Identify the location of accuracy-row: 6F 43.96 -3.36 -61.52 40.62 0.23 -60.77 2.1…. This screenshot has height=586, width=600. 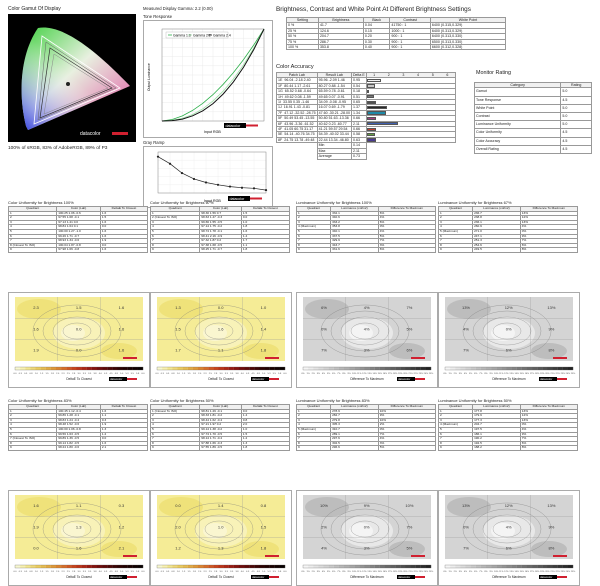
(366, 124).